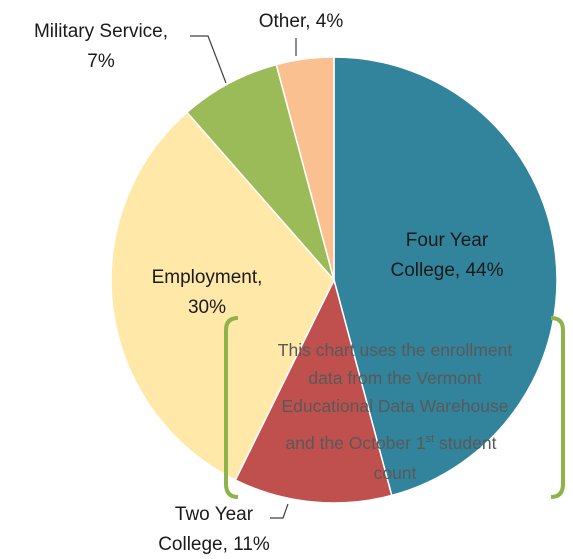 This screenshot has height=559, width=573. Describe the element at coordinates (356, 443) in the screenshot. I see `annotation-line-4-pre: and the October 1` at that location.